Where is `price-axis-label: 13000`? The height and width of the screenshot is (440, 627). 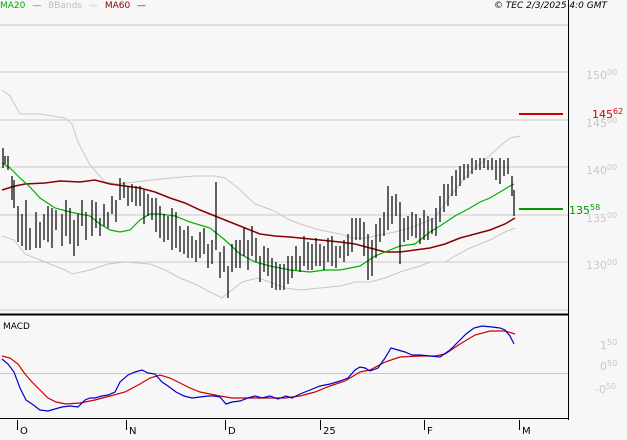 price-axis-label: 13000 is located at coordinates (602, 265).